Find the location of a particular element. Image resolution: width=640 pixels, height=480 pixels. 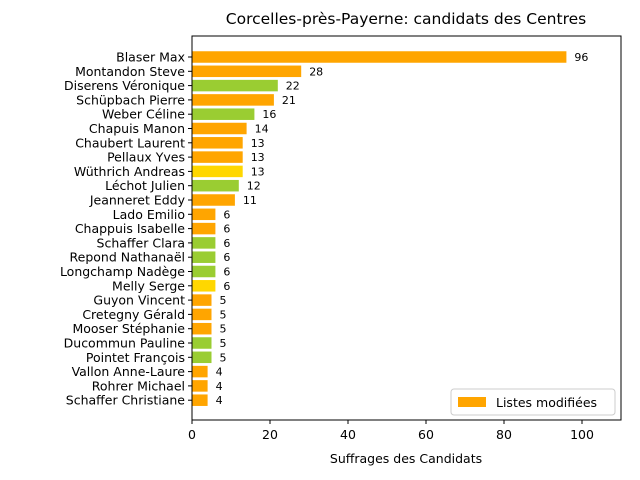

category-label: Vallon Anne-Laure is located at coordinates (129, 371).